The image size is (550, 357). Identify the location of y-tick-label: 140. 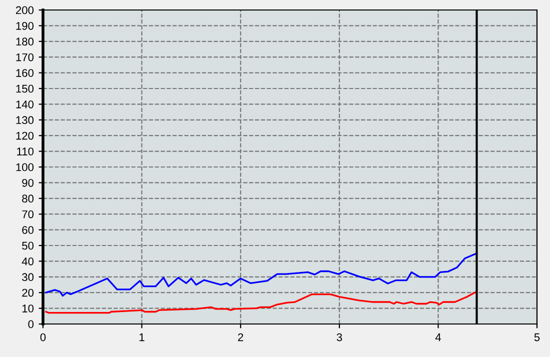
(25, 104).